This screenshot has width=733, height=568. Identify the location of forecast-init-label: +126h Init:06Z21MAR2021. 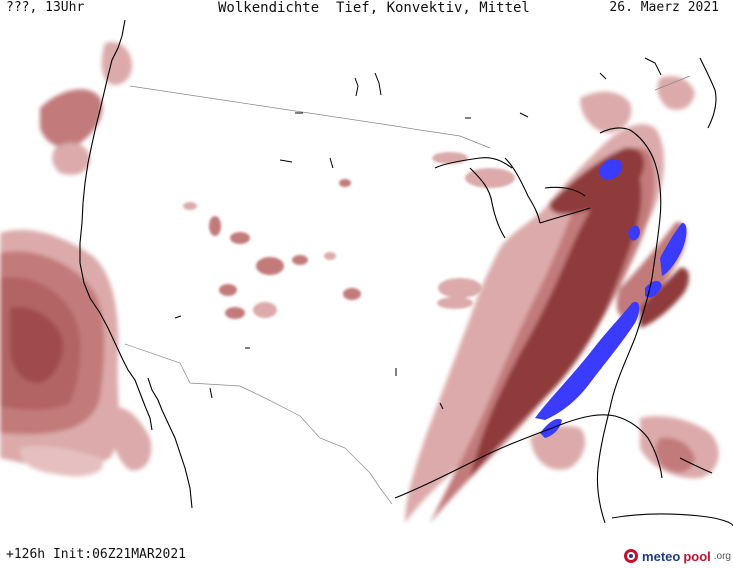
(96, 554).